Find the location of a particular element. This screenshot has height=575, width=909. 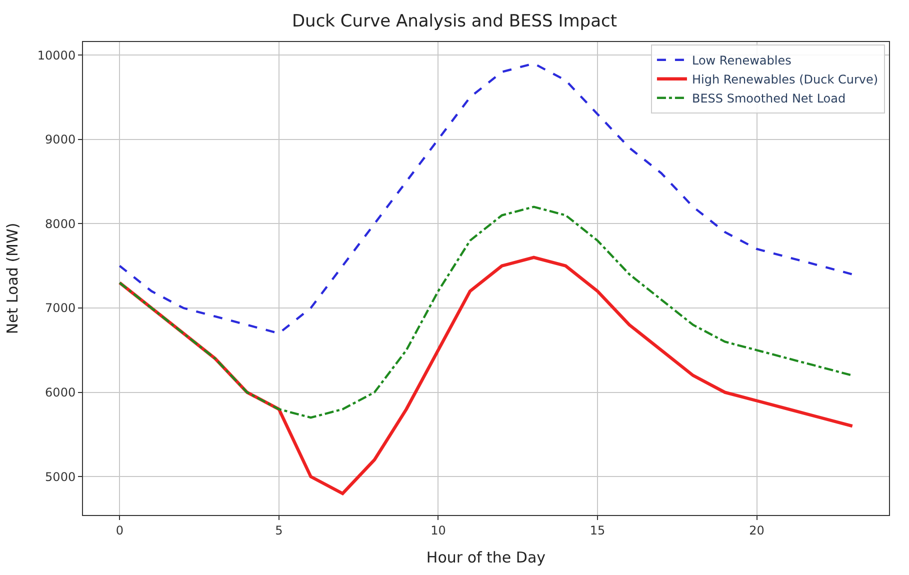

y-tick-label: 8000 is located at coordinates (60, 223).